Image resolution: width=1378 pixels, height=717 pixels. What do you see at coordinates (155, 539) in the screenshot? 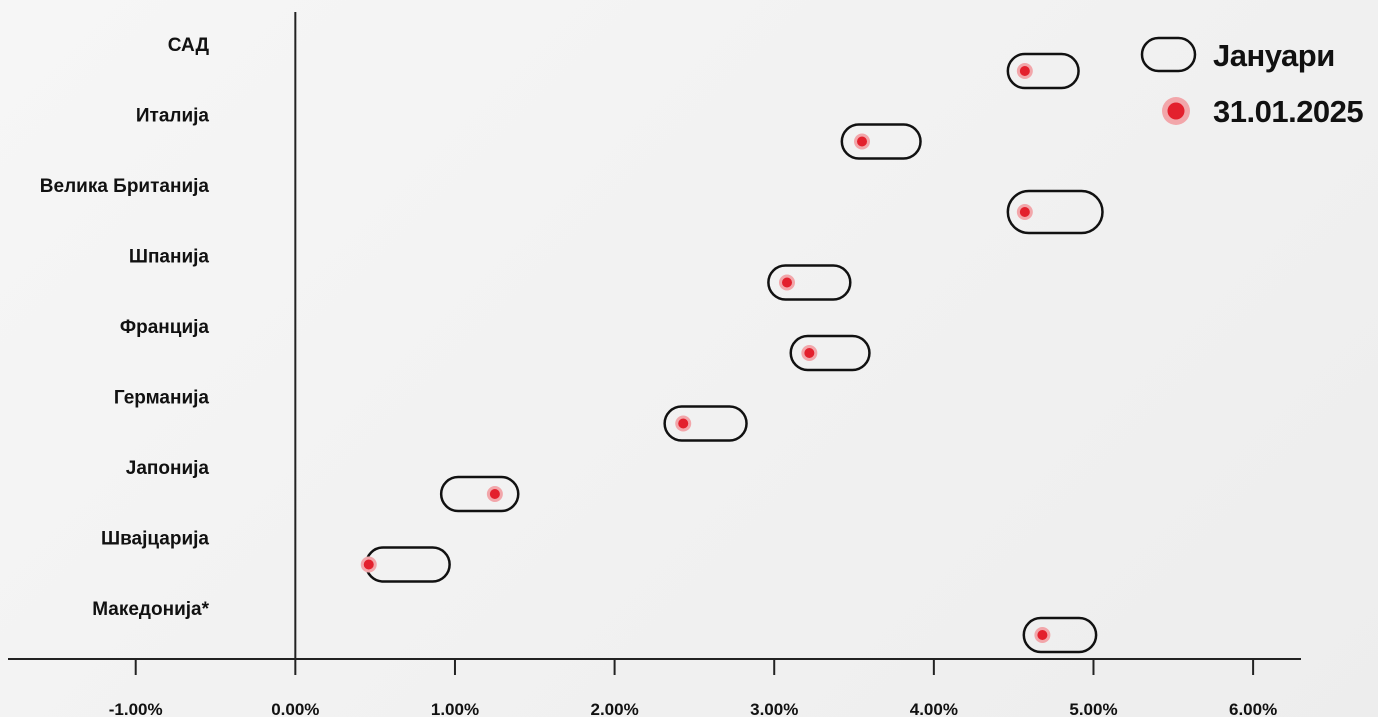
I see `category-label: Швајцарија` at bounding box center [155, 539].